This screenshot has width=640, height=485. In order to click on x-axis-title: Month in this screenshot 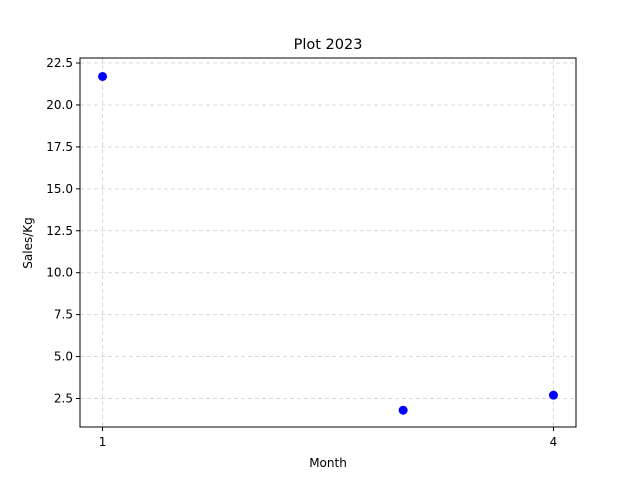, I will do `click(328, 463)`.